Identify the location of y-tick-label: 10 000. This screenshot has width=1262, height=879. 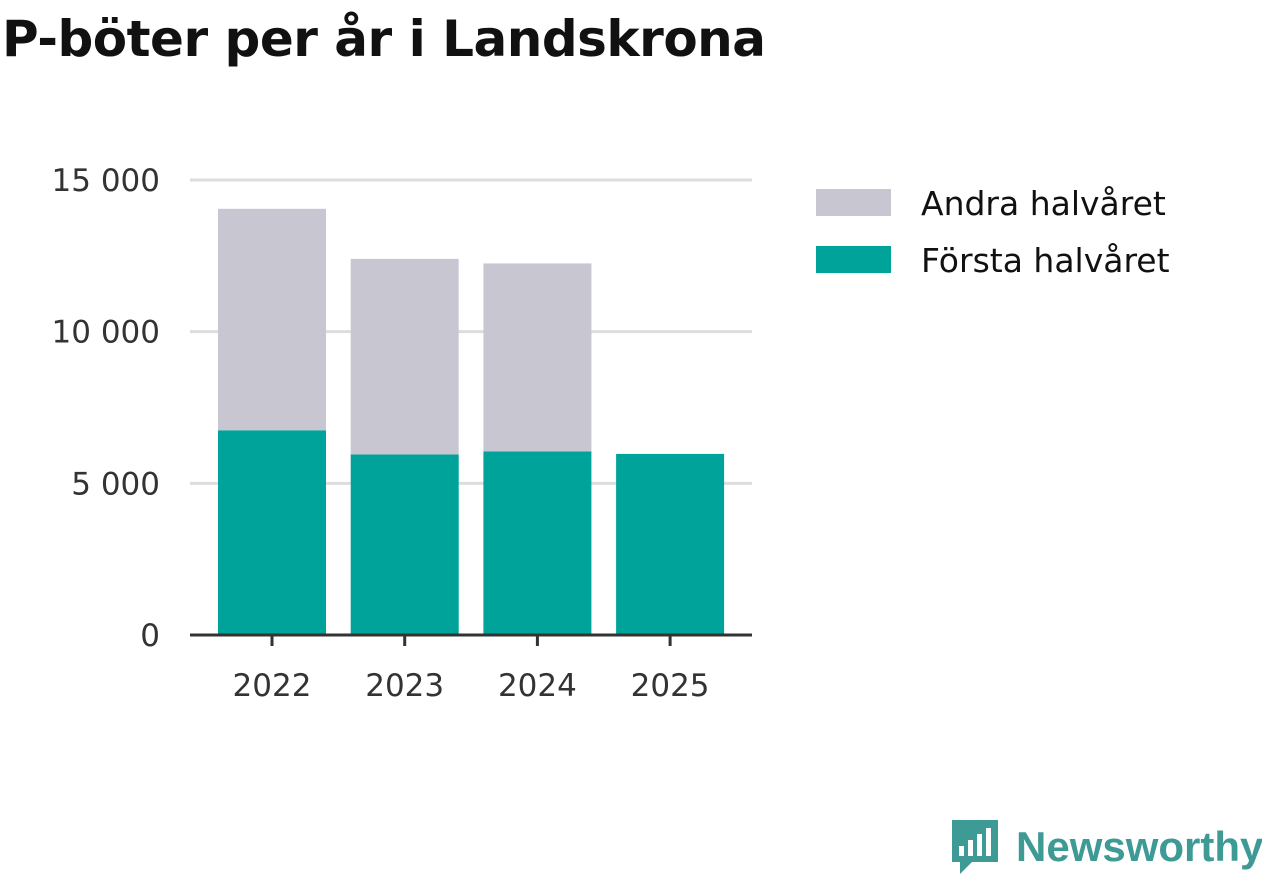
(106, 333).